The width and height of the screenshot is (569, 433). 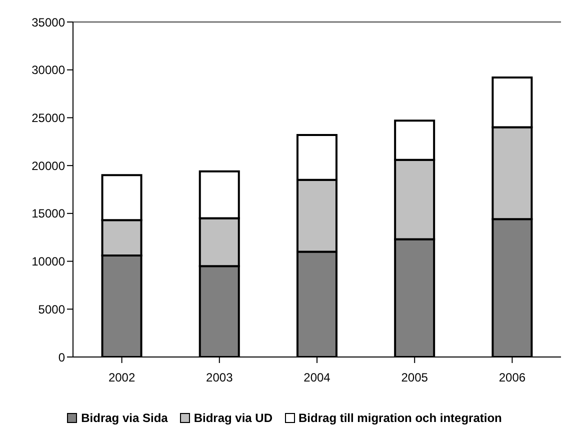 I want to click on y-tick-label: 35000, so click(x=49, y=22).